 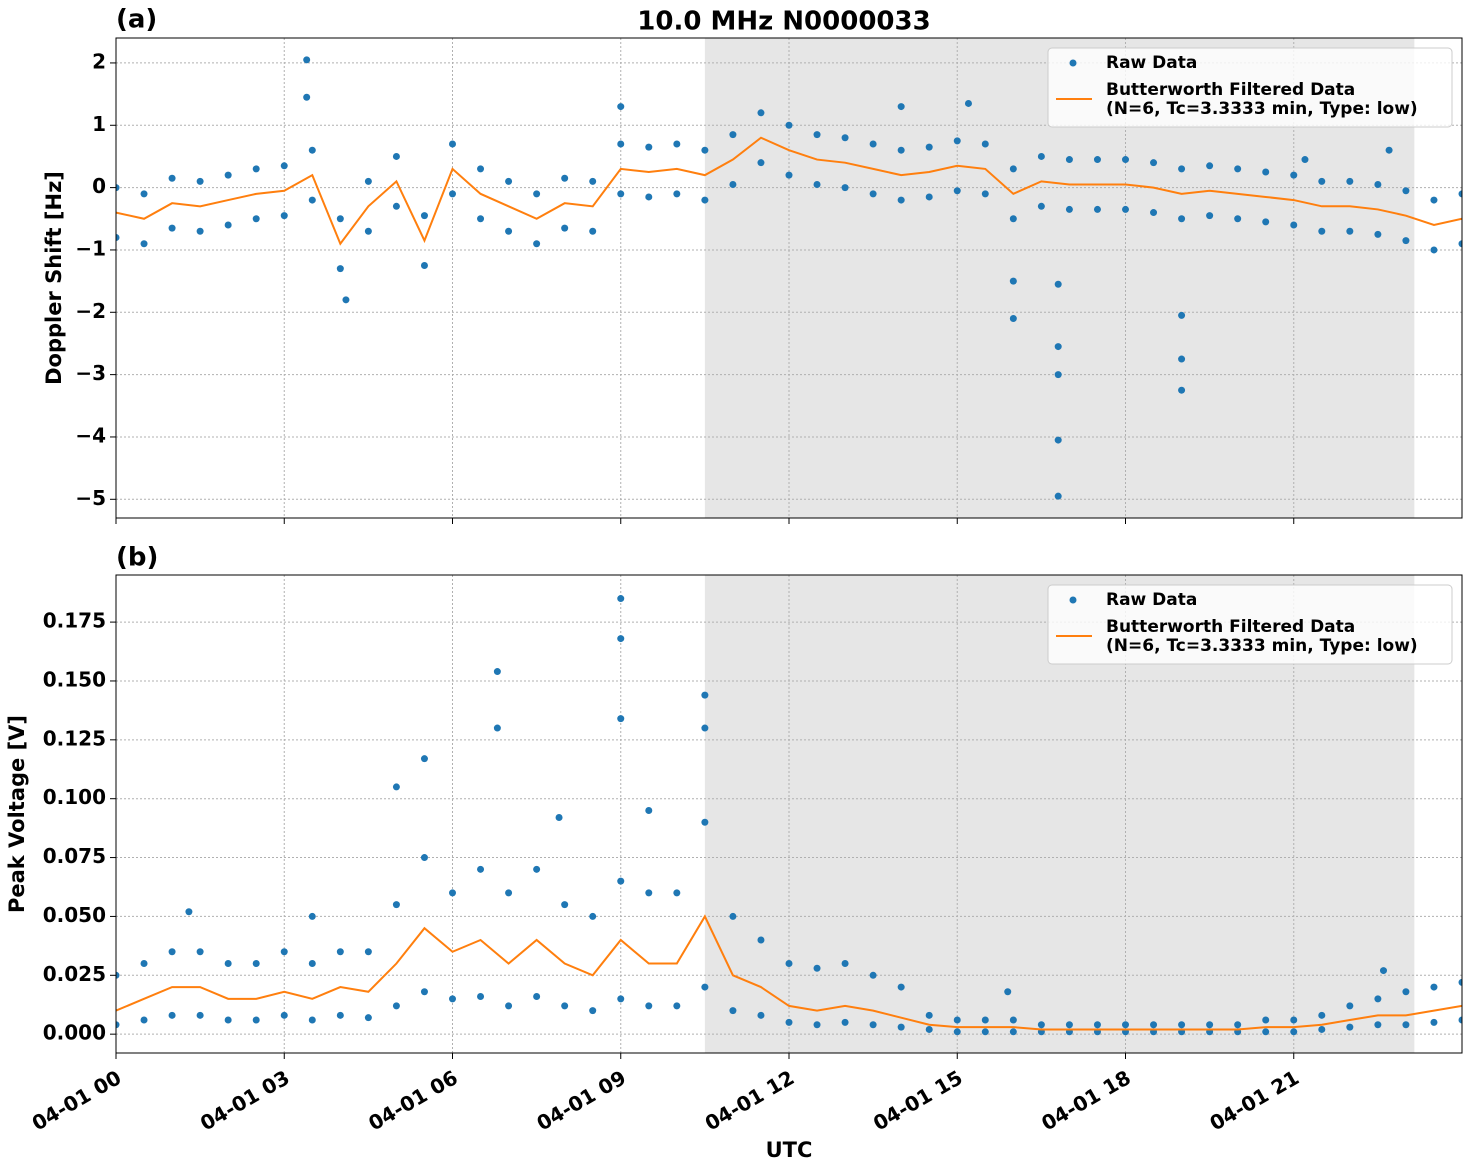 I want to click on y-tick-label: 0.150, so click(x=74, y=679).